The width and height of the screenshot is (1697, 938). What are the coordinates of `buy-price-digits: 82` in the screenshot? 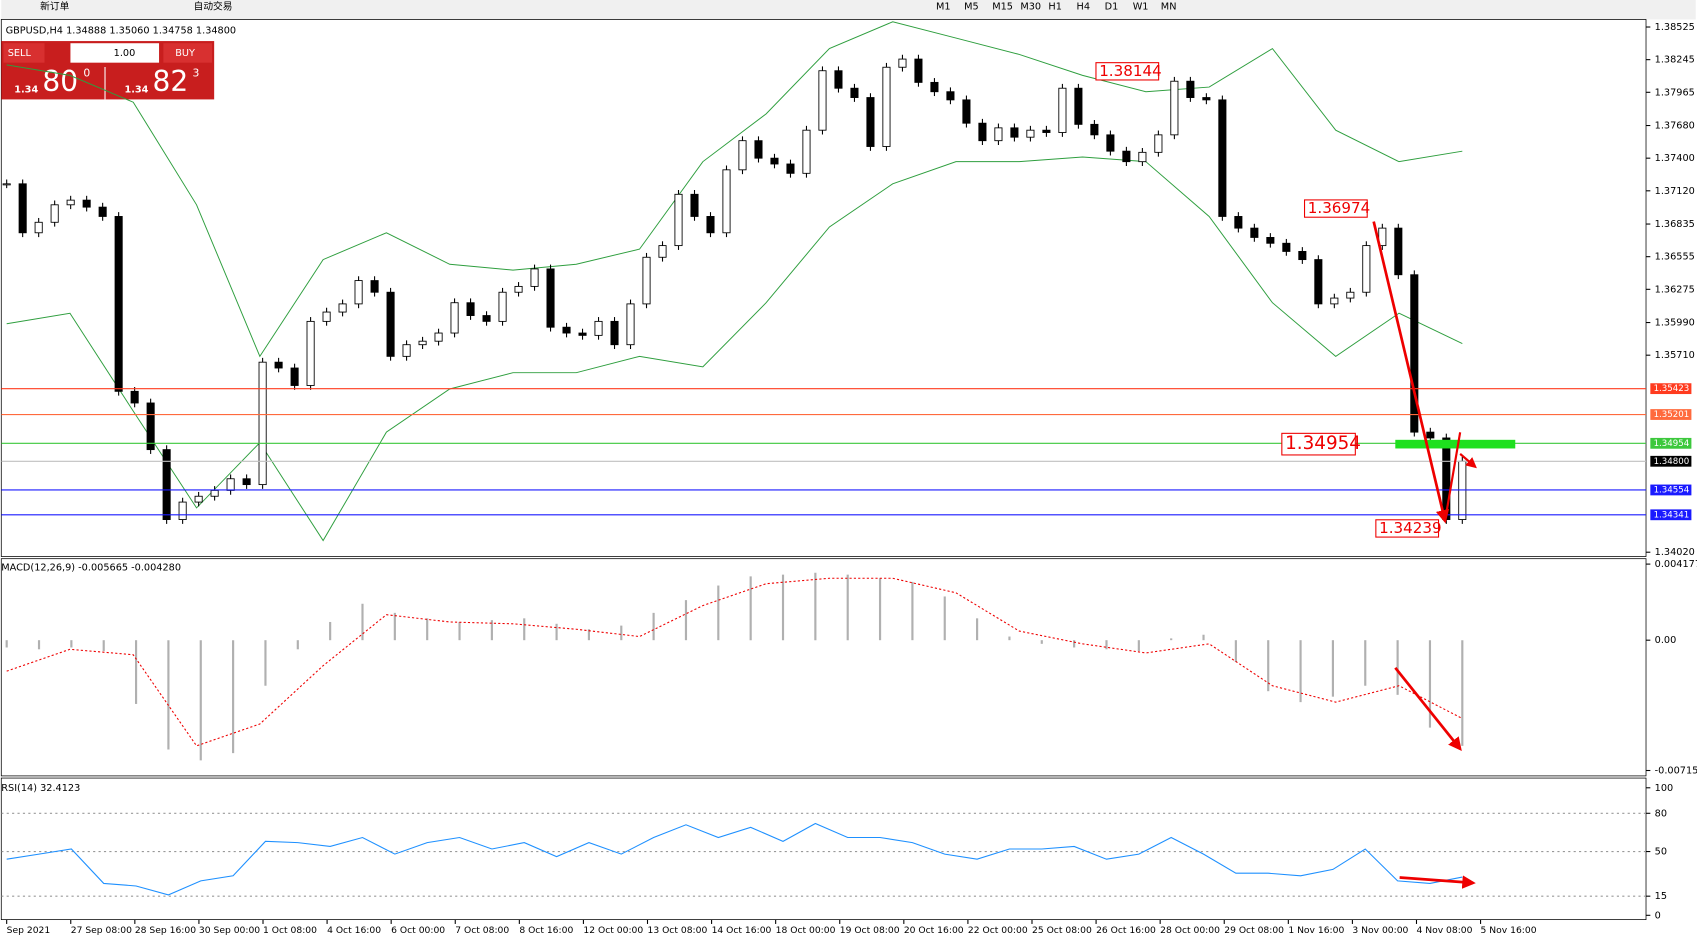 It's located at (171, 81).